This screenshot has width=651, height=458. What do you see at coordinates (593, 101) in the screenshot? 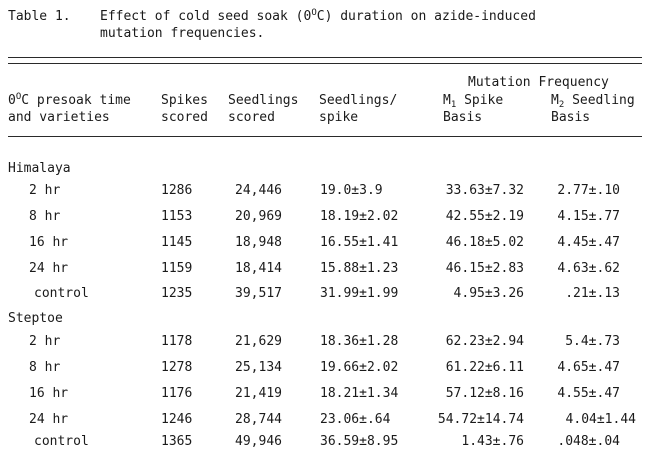
I see `m2-header-line1: M2 Seedling` at bounding box center [593, 101].